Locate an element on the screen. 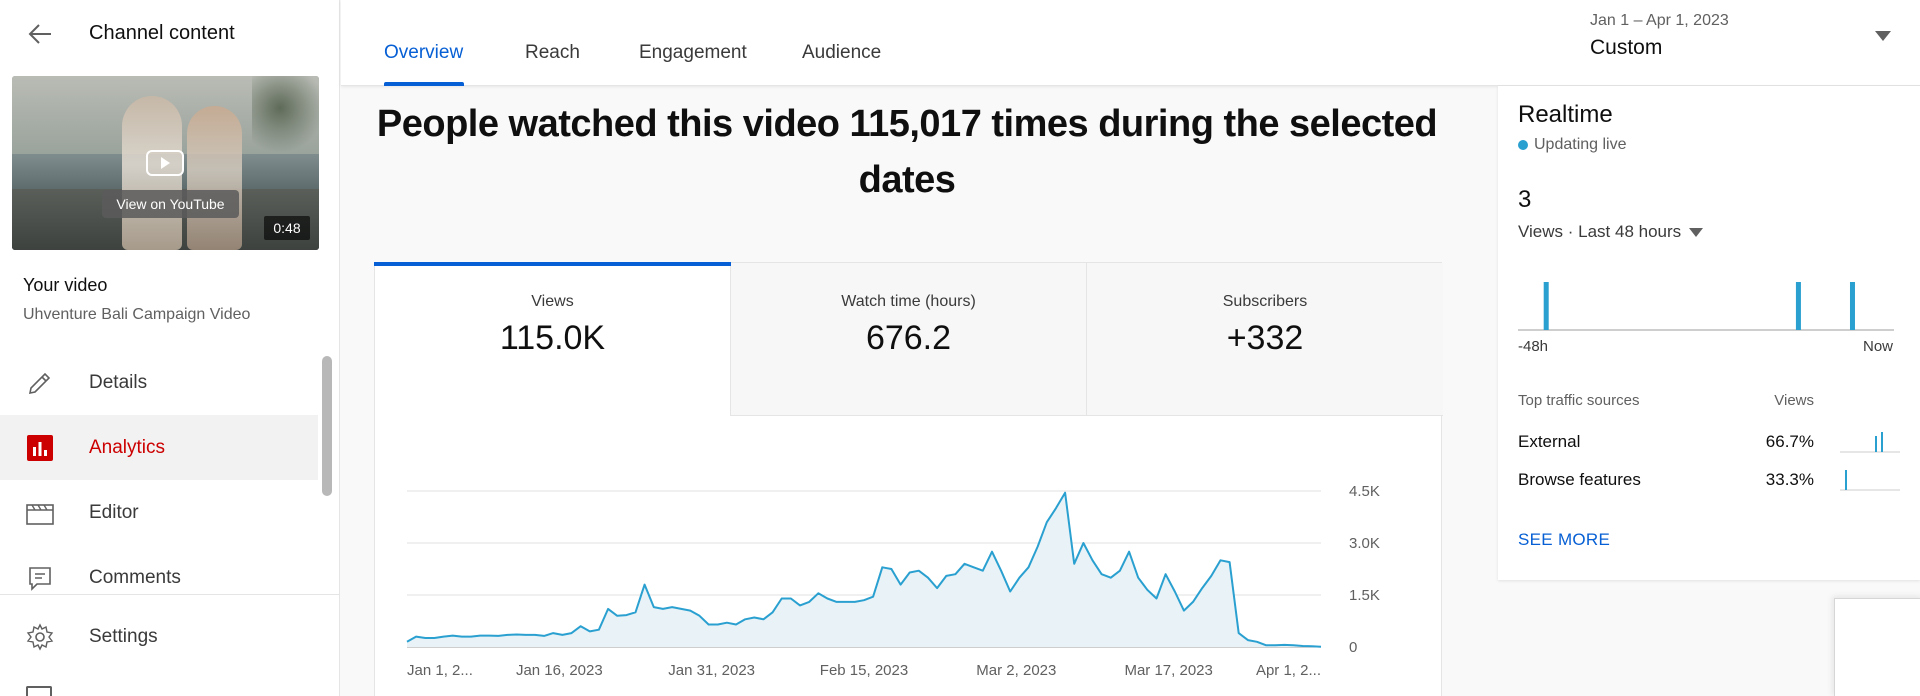 The width and height of the screenshot is (1920, 696). metric-value: +332 is located at coordinates (1265, 338).